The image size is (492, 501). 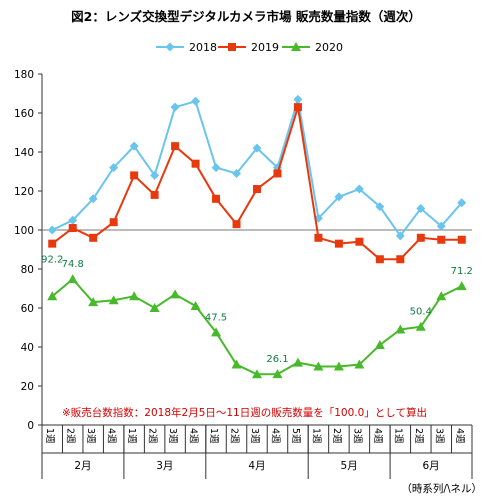 What do you see at coordinates (349, 466) in the screenshot?
I see `month-label: 5月` at bounding box center [349, 466].